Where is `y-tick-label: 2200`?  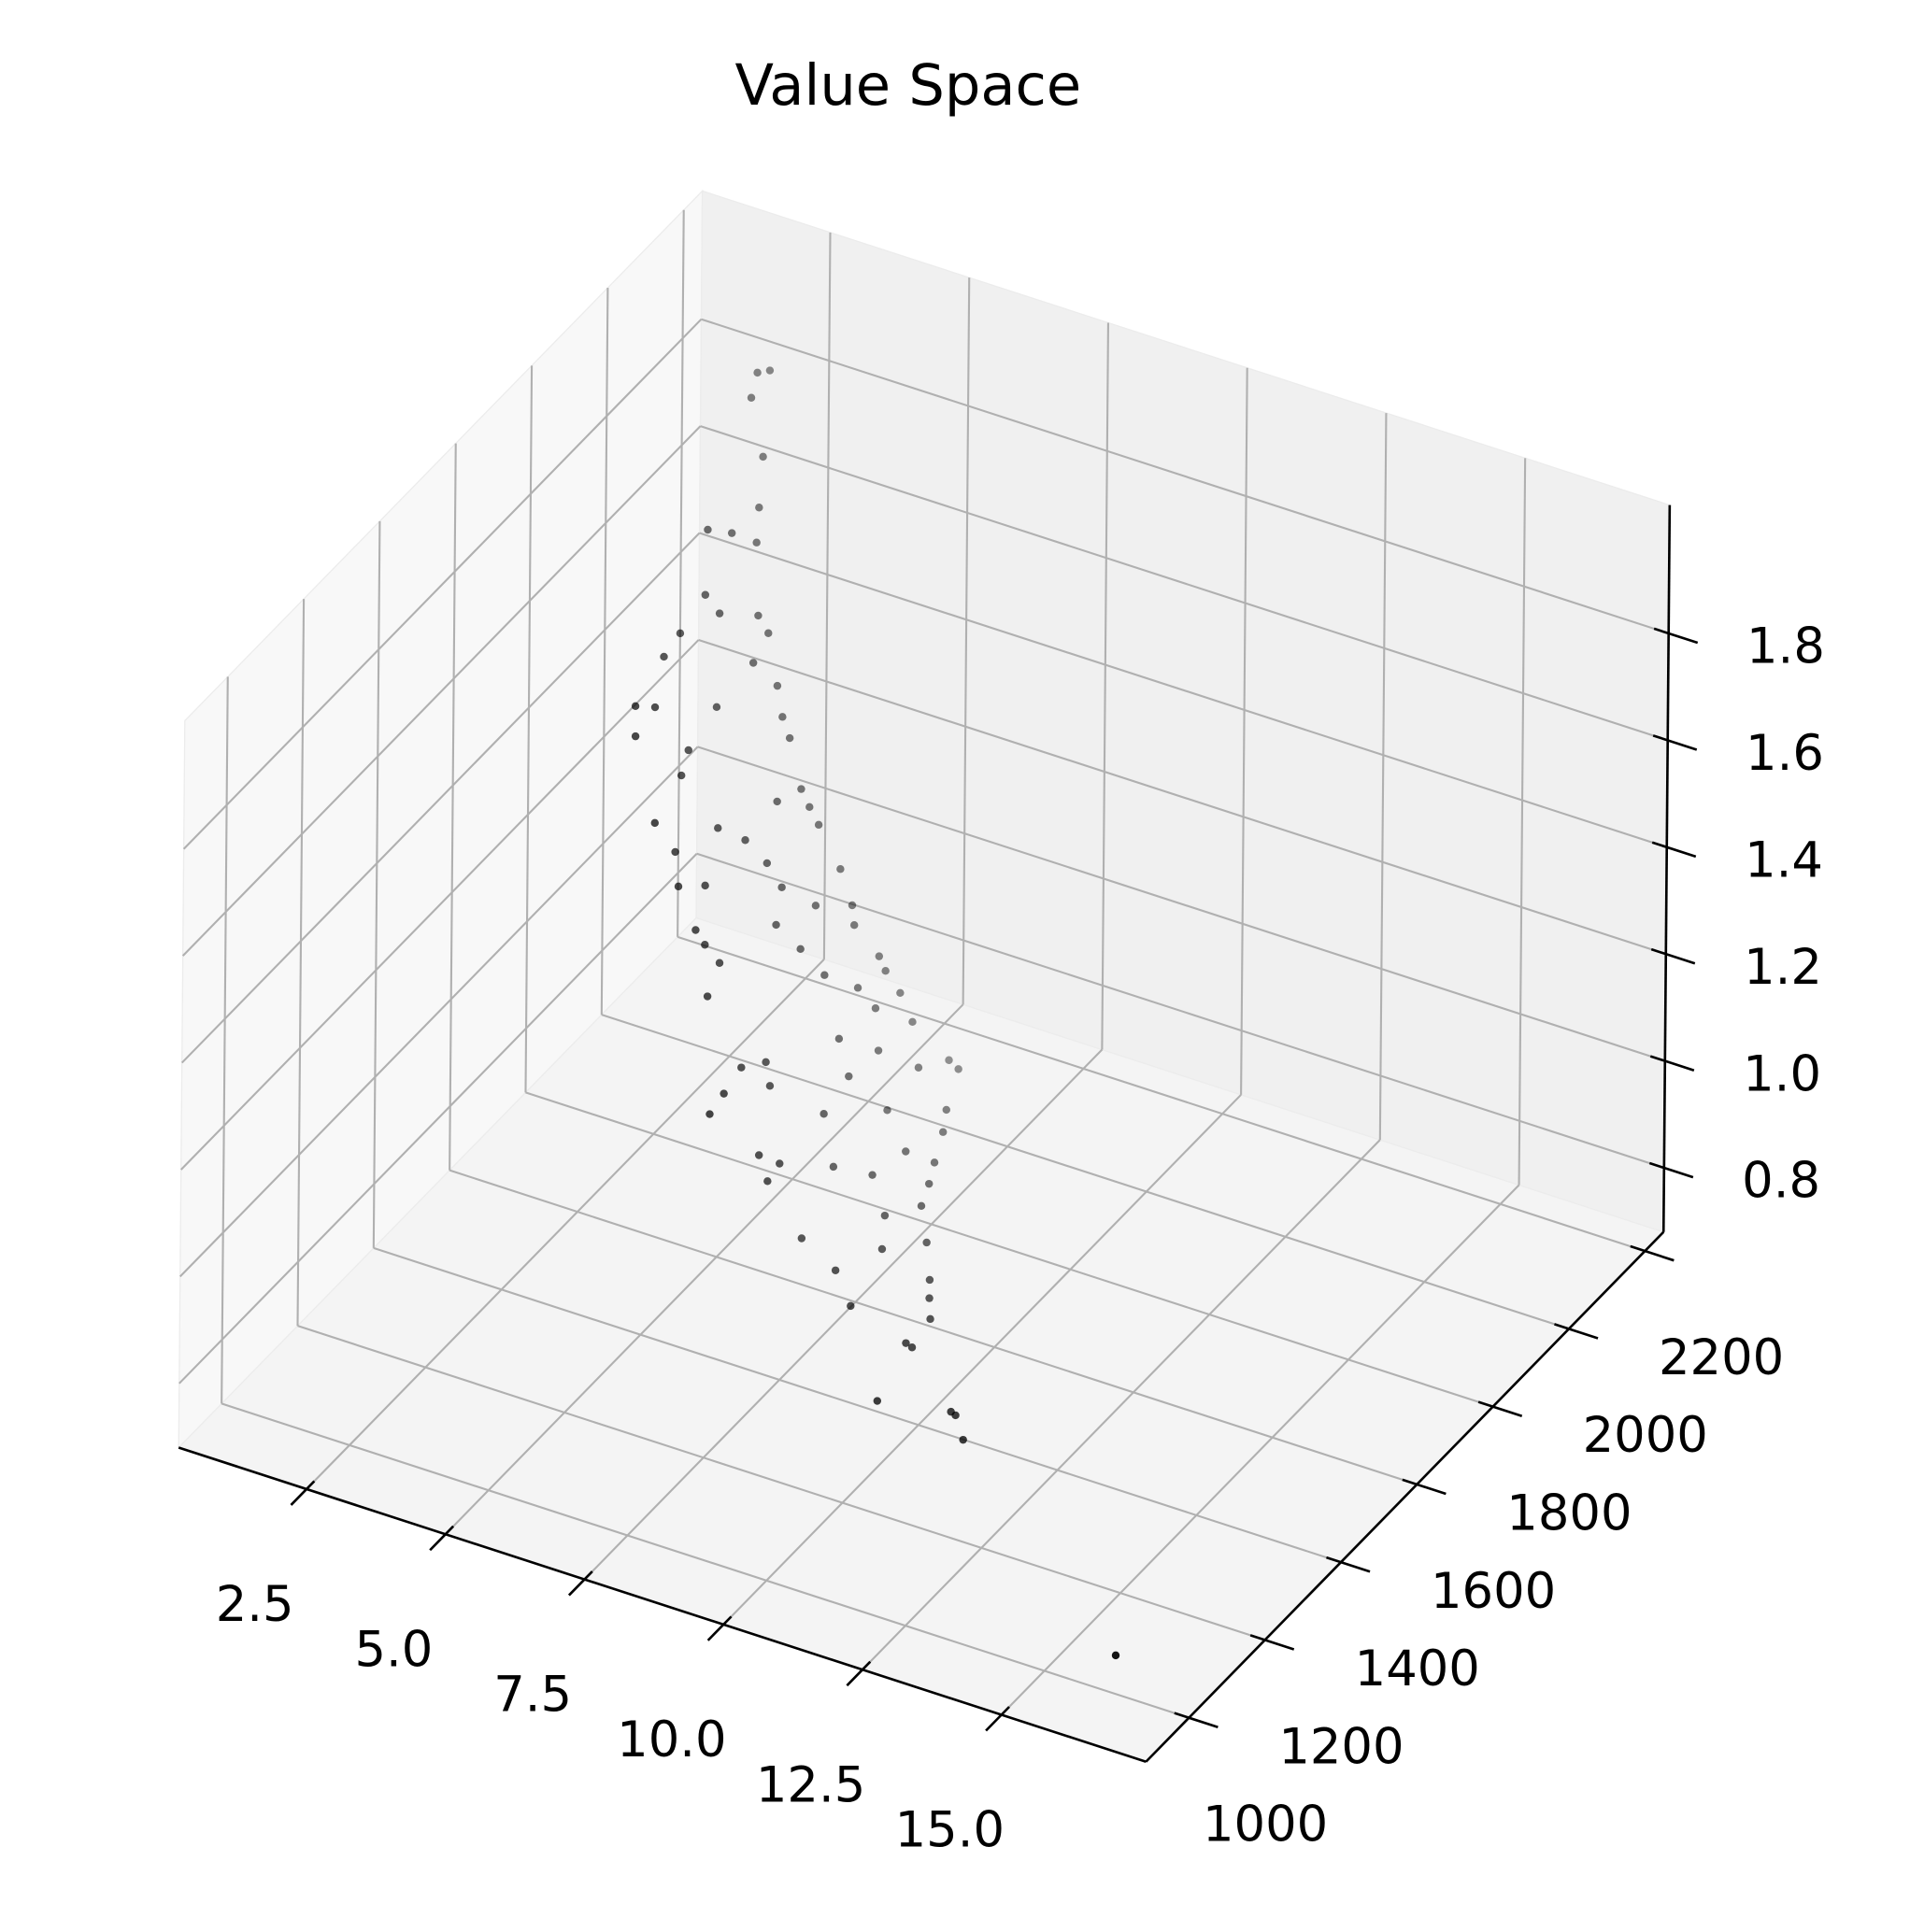
y-tick-label: 2200 is located at coordinates (1721, 1358).